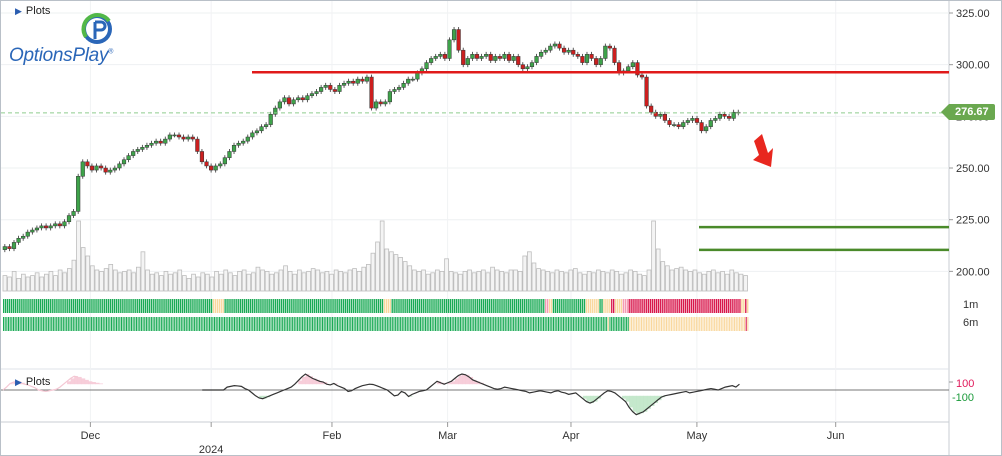  I want to click on x-tick-label: Dec, so click(91, 436).